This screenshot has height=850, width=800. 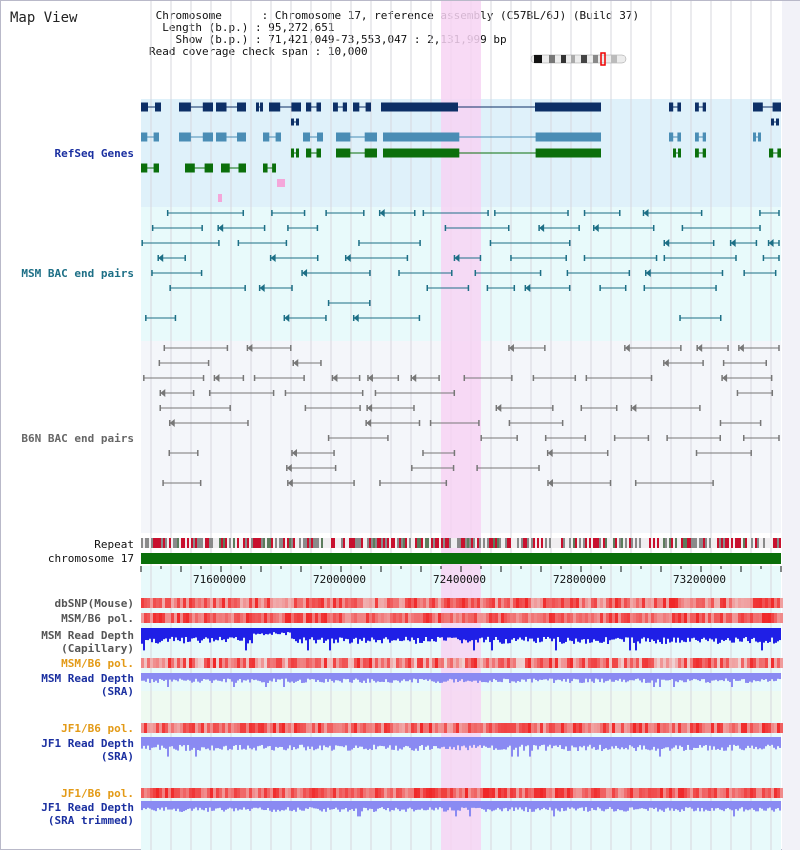 I want to click on chromosome-bar, so click(x=461, y=558).